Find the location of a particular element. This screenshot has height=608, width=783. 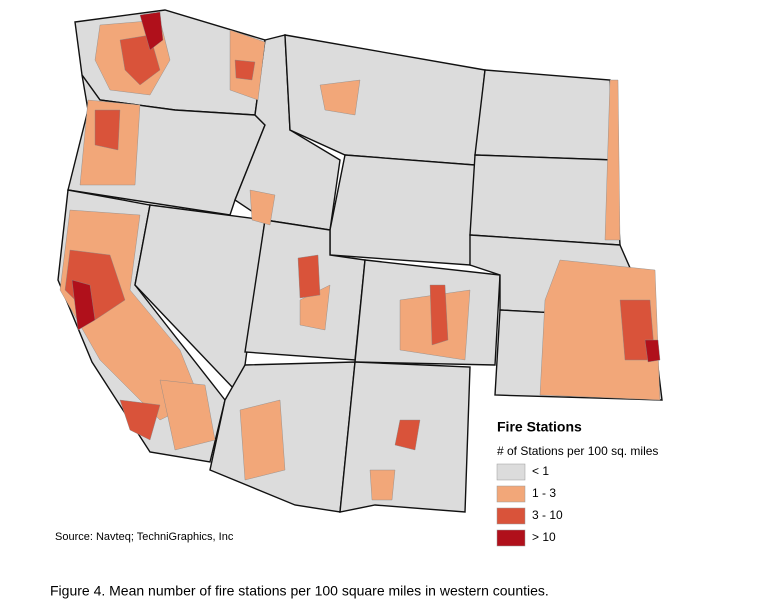

wyoming is located at coordinates (402, 210).